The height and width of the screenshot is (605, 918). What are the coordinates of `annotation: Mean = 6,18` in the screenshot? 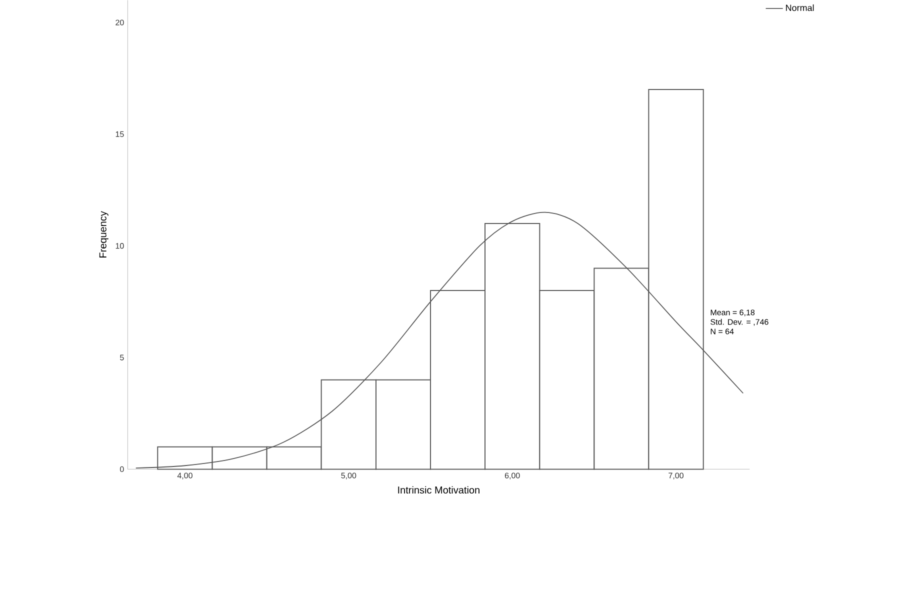 It's located at (732, 312).